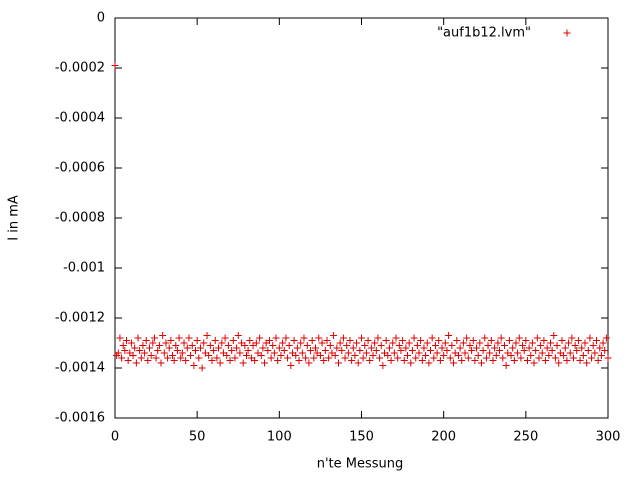  What do you see at coordinates (80, 218) in the screenshot?
I see `y-tick-label: -0.0008` at bounding box center [80, 218].